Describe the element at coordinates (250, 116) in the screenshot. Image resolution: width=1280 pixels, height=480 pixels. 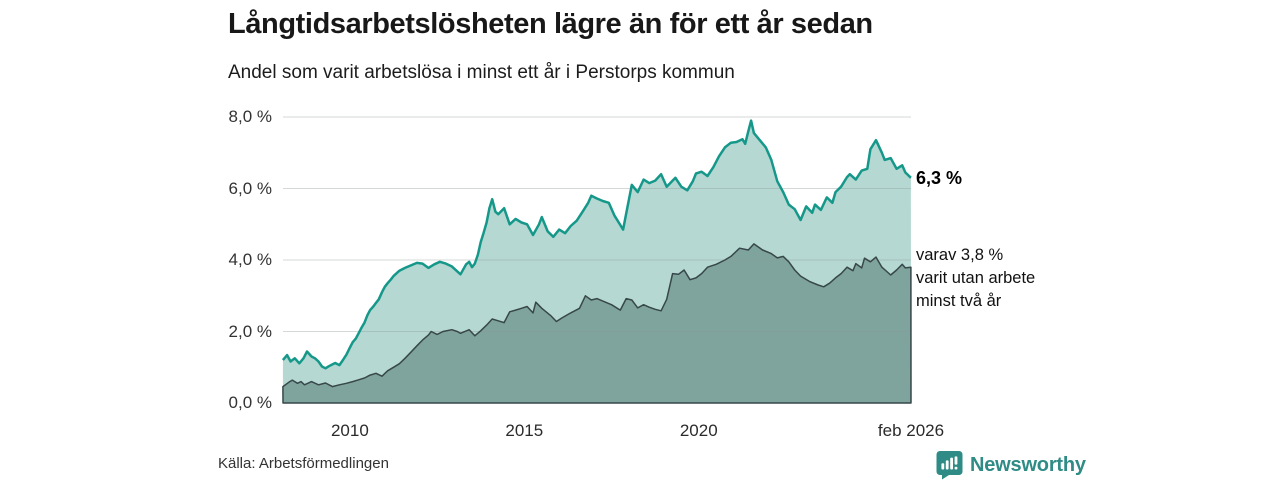
I see `y-tick-label-8: 8,0 %` at that location.